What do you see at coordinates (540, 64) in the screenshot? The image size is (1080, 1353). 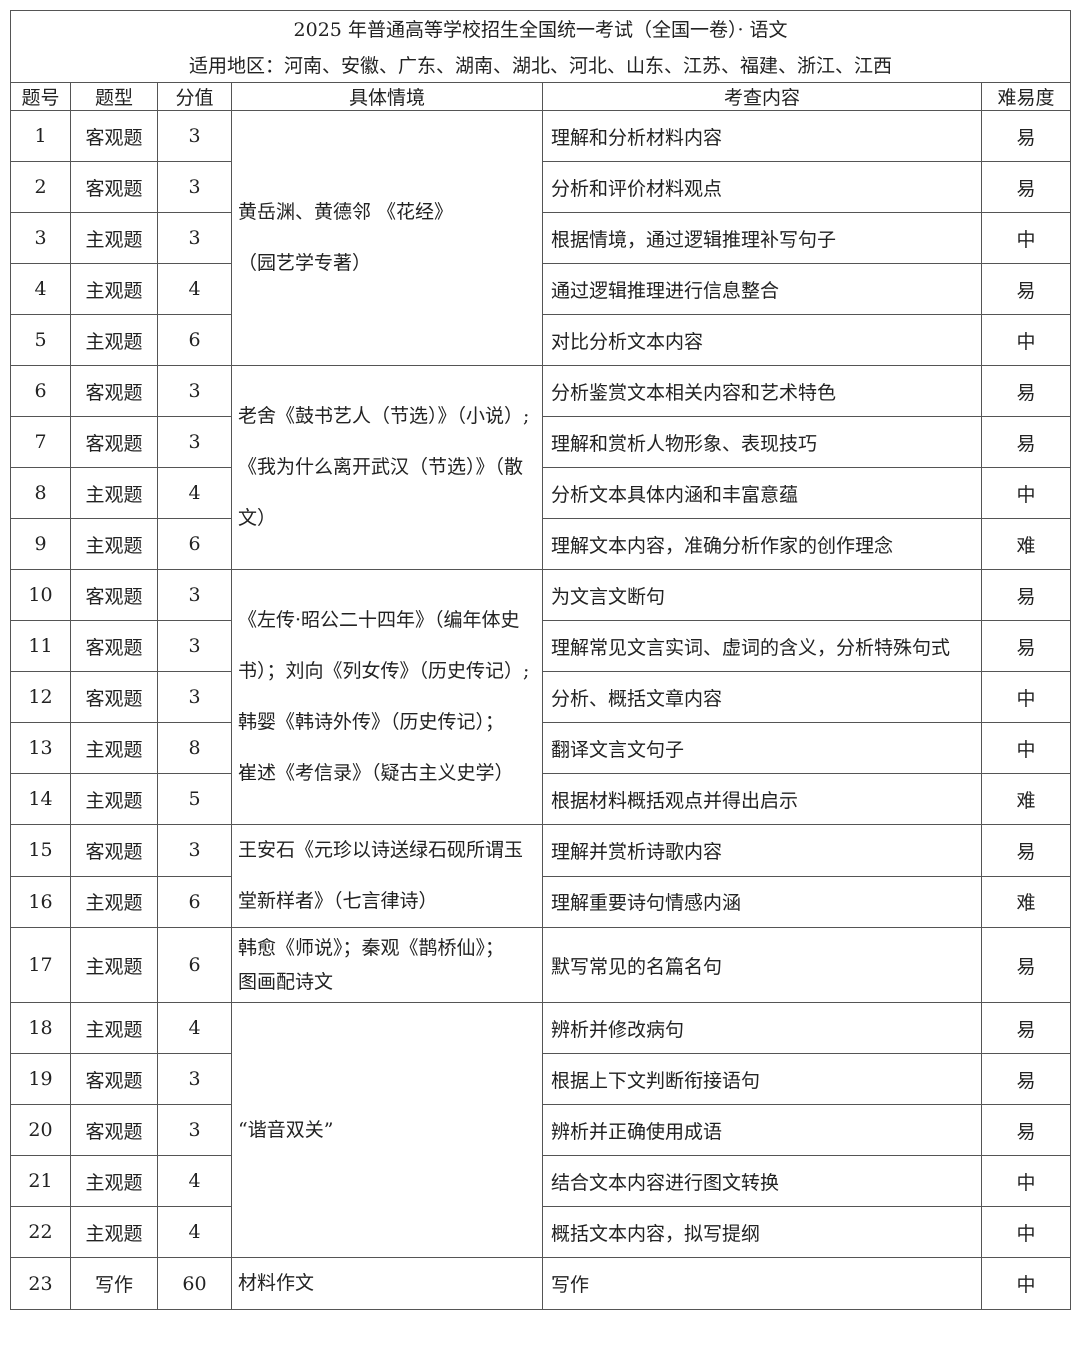 I see `applicable-regions: 适用地区：河南、安徽、广东、湖南、湖北、河北、山东、江苏、福建、浙江、江西` at bounding box center [540, 64].